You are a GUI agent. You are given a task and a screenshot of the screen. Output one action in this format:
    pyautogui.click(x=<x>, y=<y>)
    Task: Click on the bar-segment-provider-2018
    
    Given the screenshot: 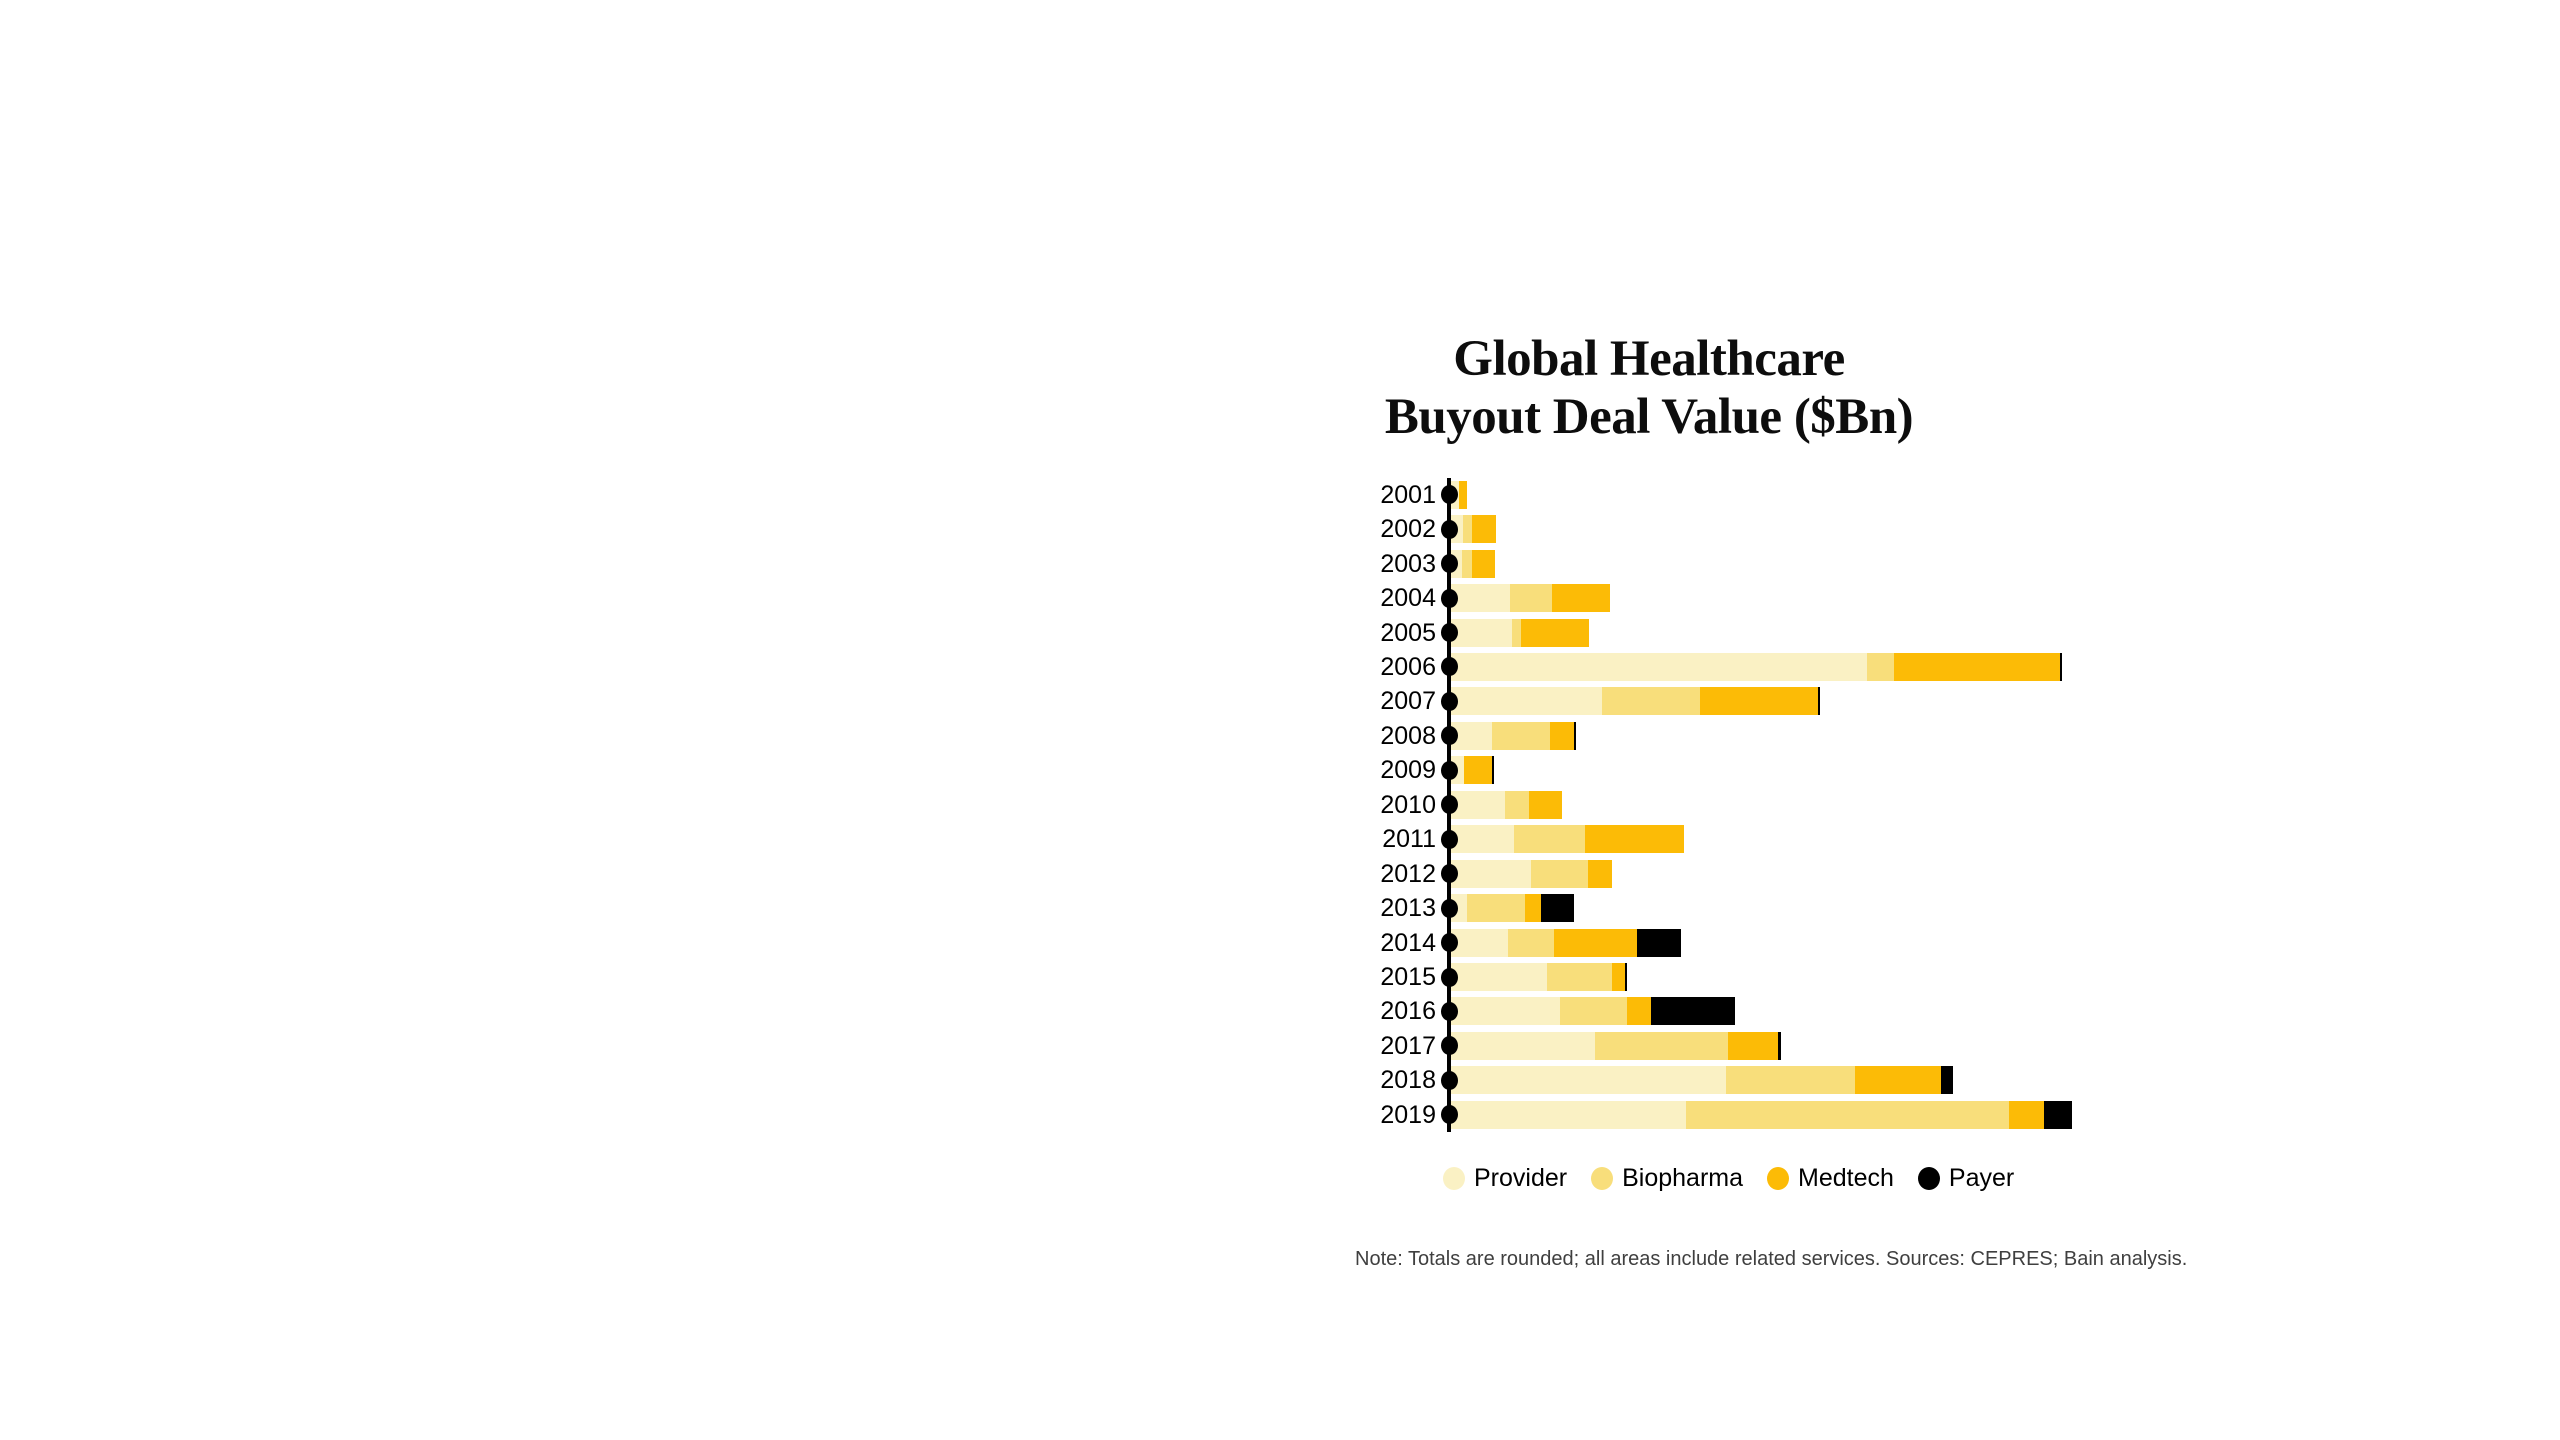 What is the action you would take?
    pyautogui.click(x=1588, y=1080)
    